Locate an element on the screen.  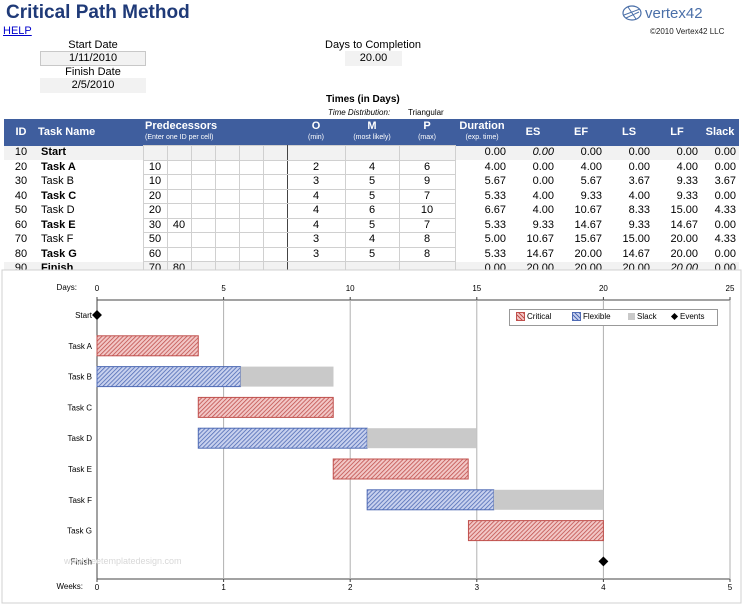
p-time-cell: 9 is located at coordinates (427, 182).